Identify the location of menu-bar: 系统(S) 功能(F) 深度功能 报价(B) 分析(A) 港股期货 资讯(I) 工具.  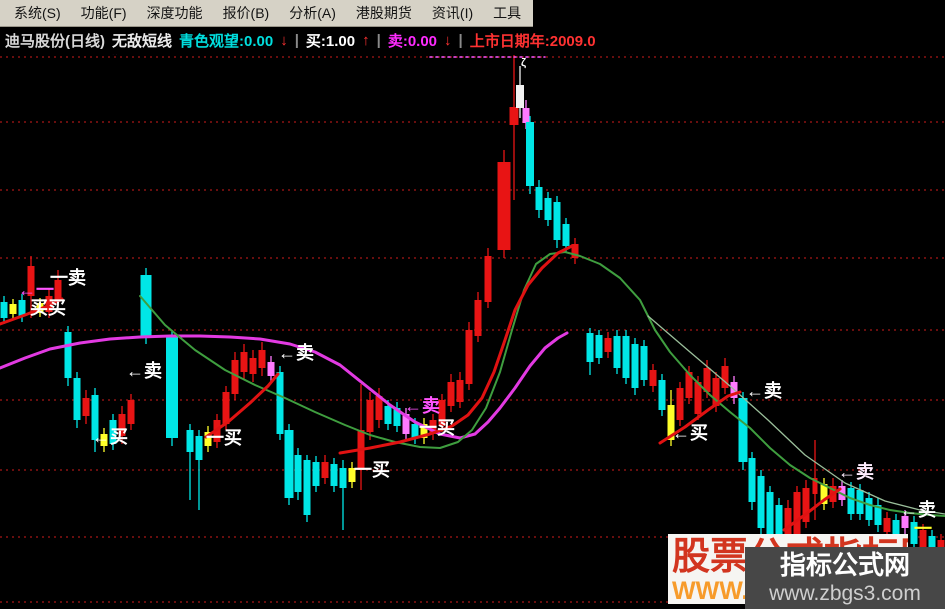
(266, 13).